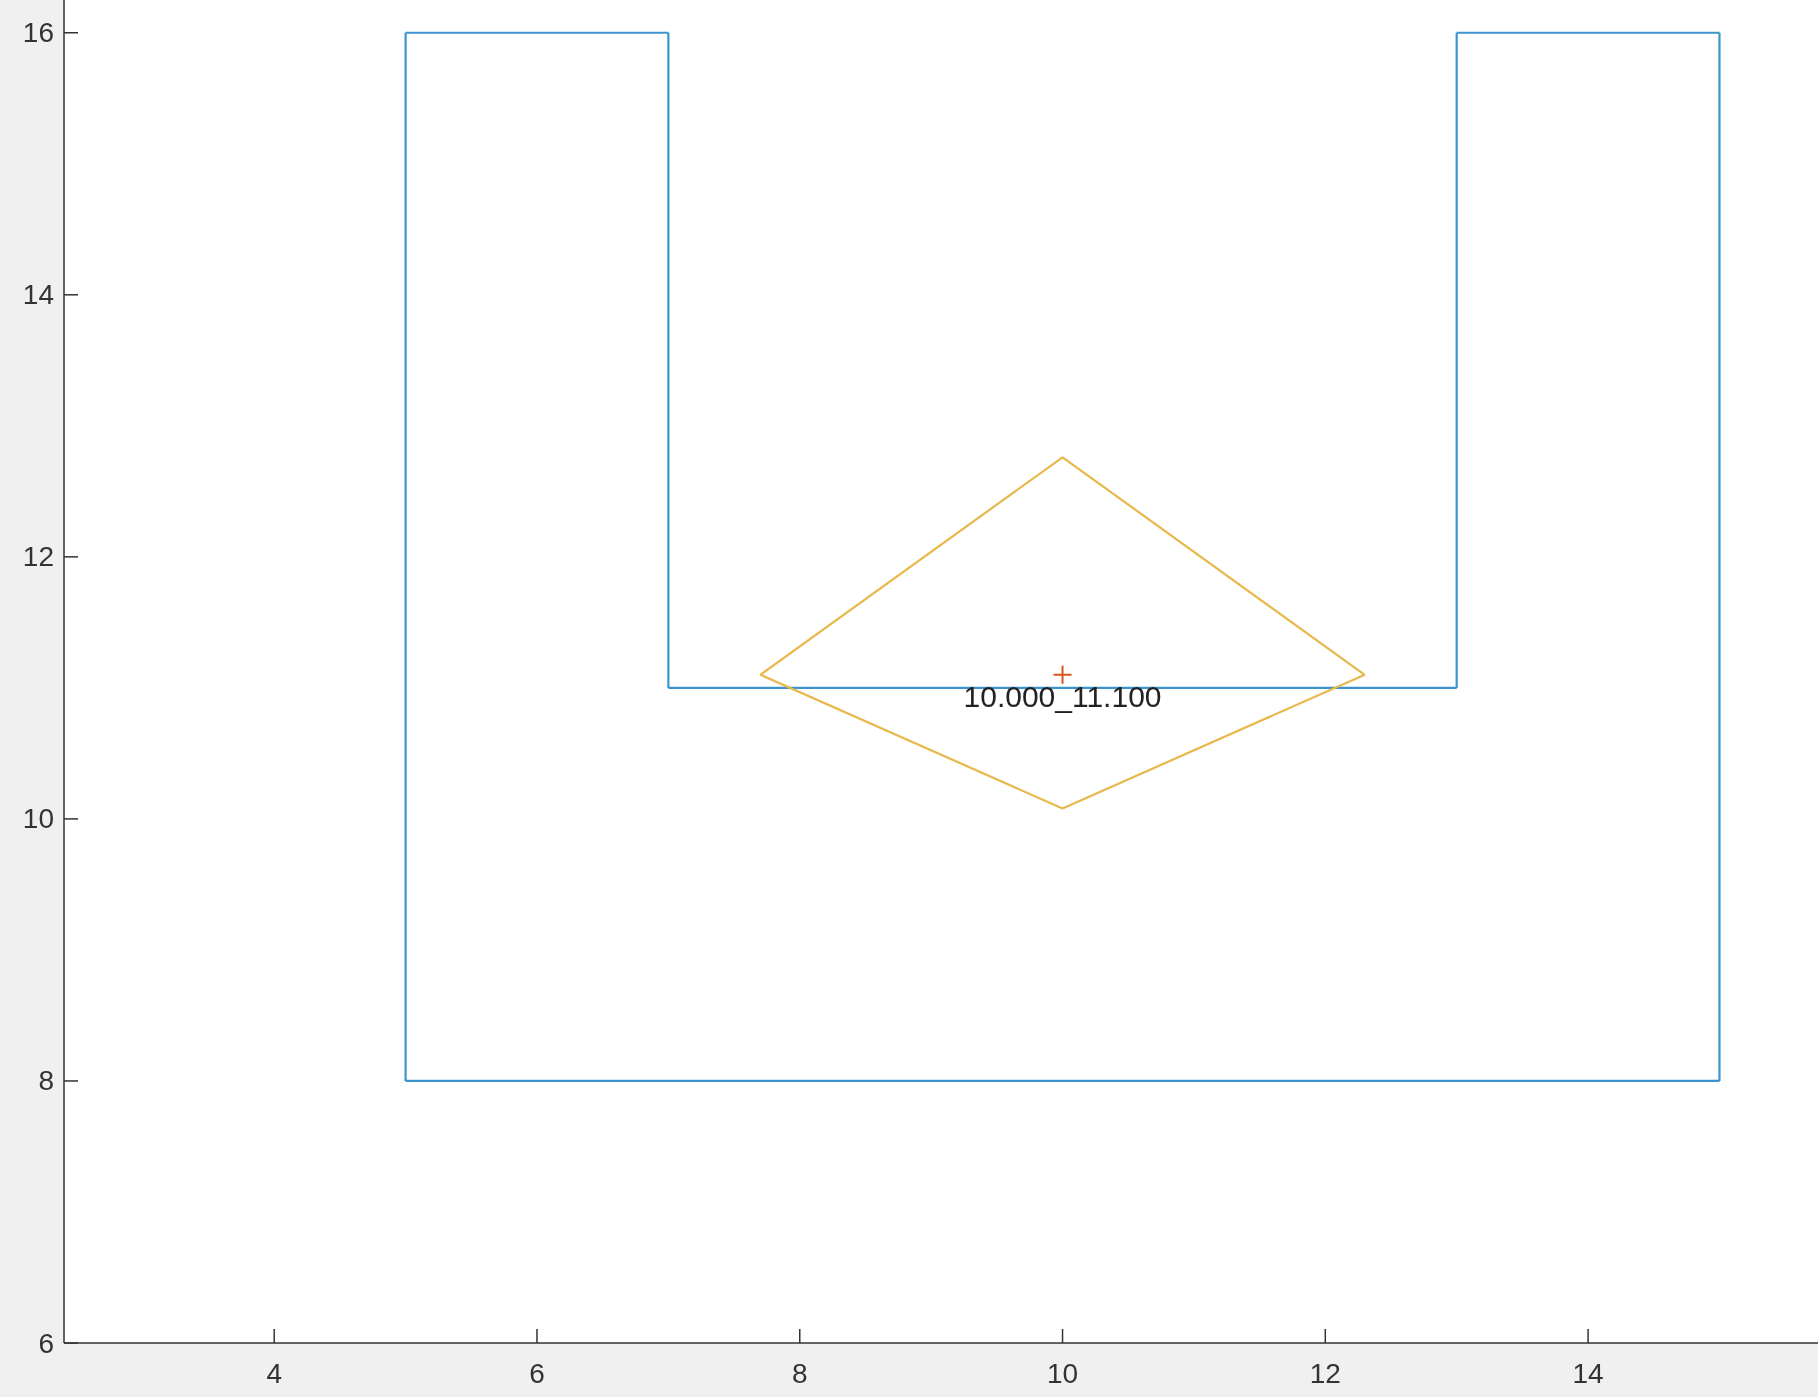 This screenshot has height=1397, width=1818. What do you see at coordinates (1062, 696) in the screenshot?
I see `annotation: 10.000_11.100` at bounding box center [1062, 696].